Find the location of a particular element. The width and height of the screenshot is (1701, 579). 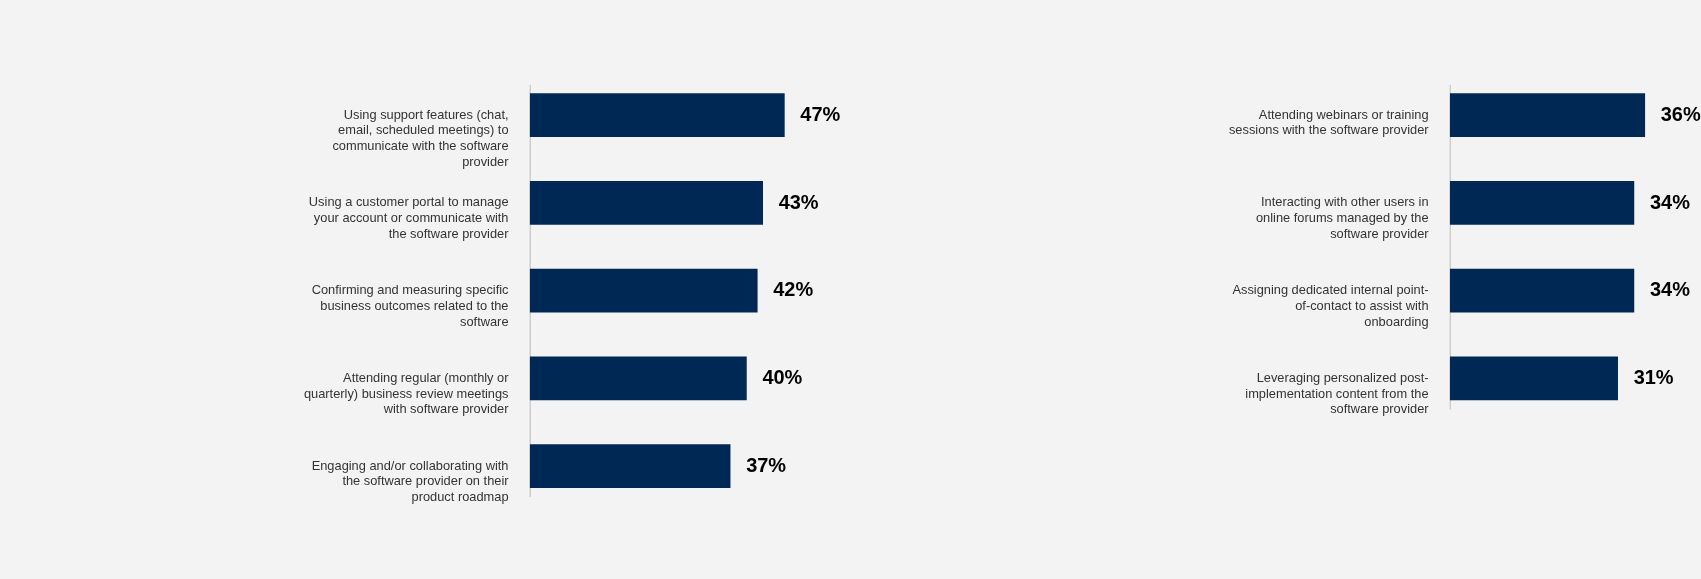

y-tick-label: Leveraging personalized post-implementation content from the software provider is located at coordinates (1337, 393).